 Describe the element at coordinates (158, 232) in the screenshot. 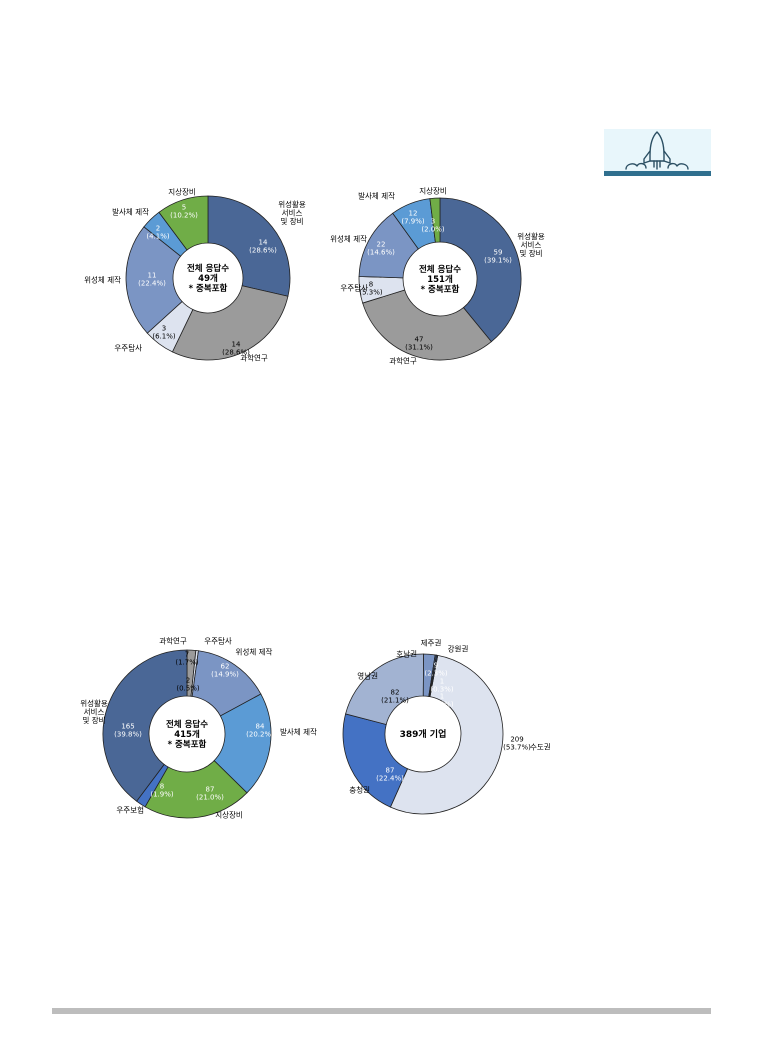

I see `data-label: 2 (4.1%)` at that location.